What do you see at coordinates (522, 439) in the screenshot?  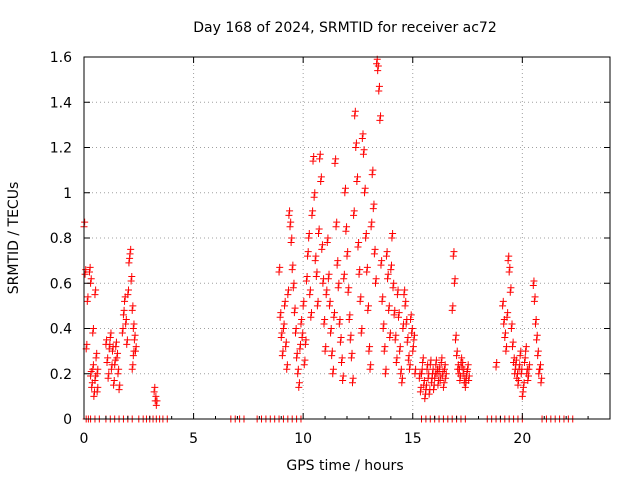 I see `x-tick-label: 20` at bounding box center [522, 439].